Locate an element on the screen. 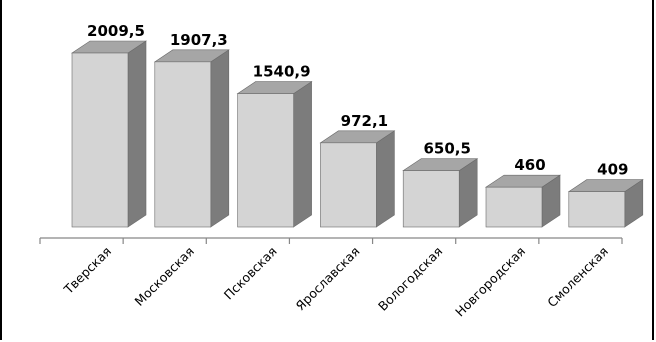  category-label: Ярославская is located at coordinates (328, 279).